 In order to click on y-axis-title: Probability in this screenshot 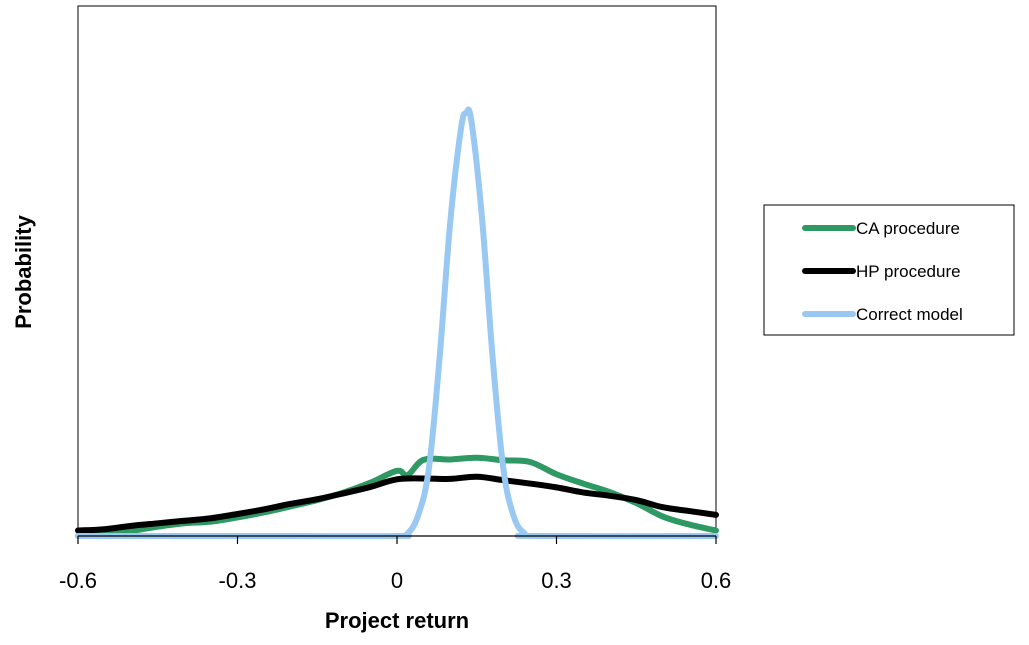, I will do `click(23, 271)`.